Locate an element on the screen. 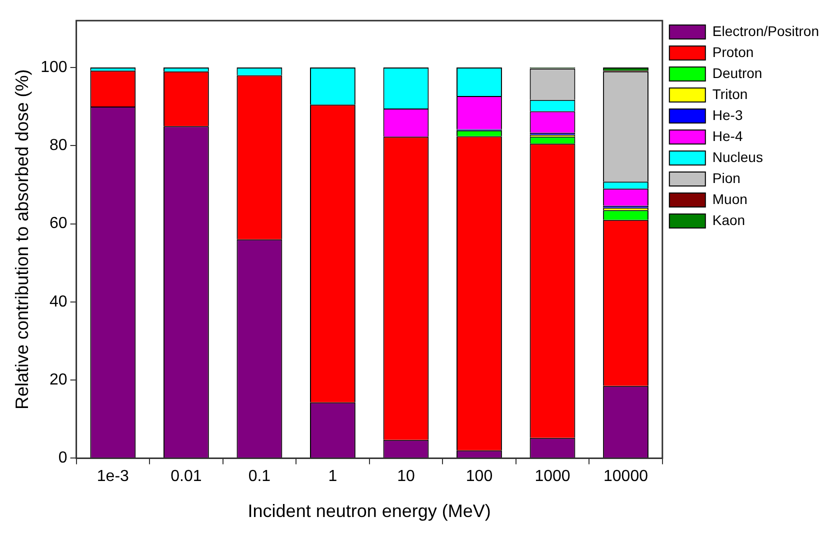 The width and height of the screenshot is (837, 535). x-tick-label: 1000 is located at coordinates (552, 477).